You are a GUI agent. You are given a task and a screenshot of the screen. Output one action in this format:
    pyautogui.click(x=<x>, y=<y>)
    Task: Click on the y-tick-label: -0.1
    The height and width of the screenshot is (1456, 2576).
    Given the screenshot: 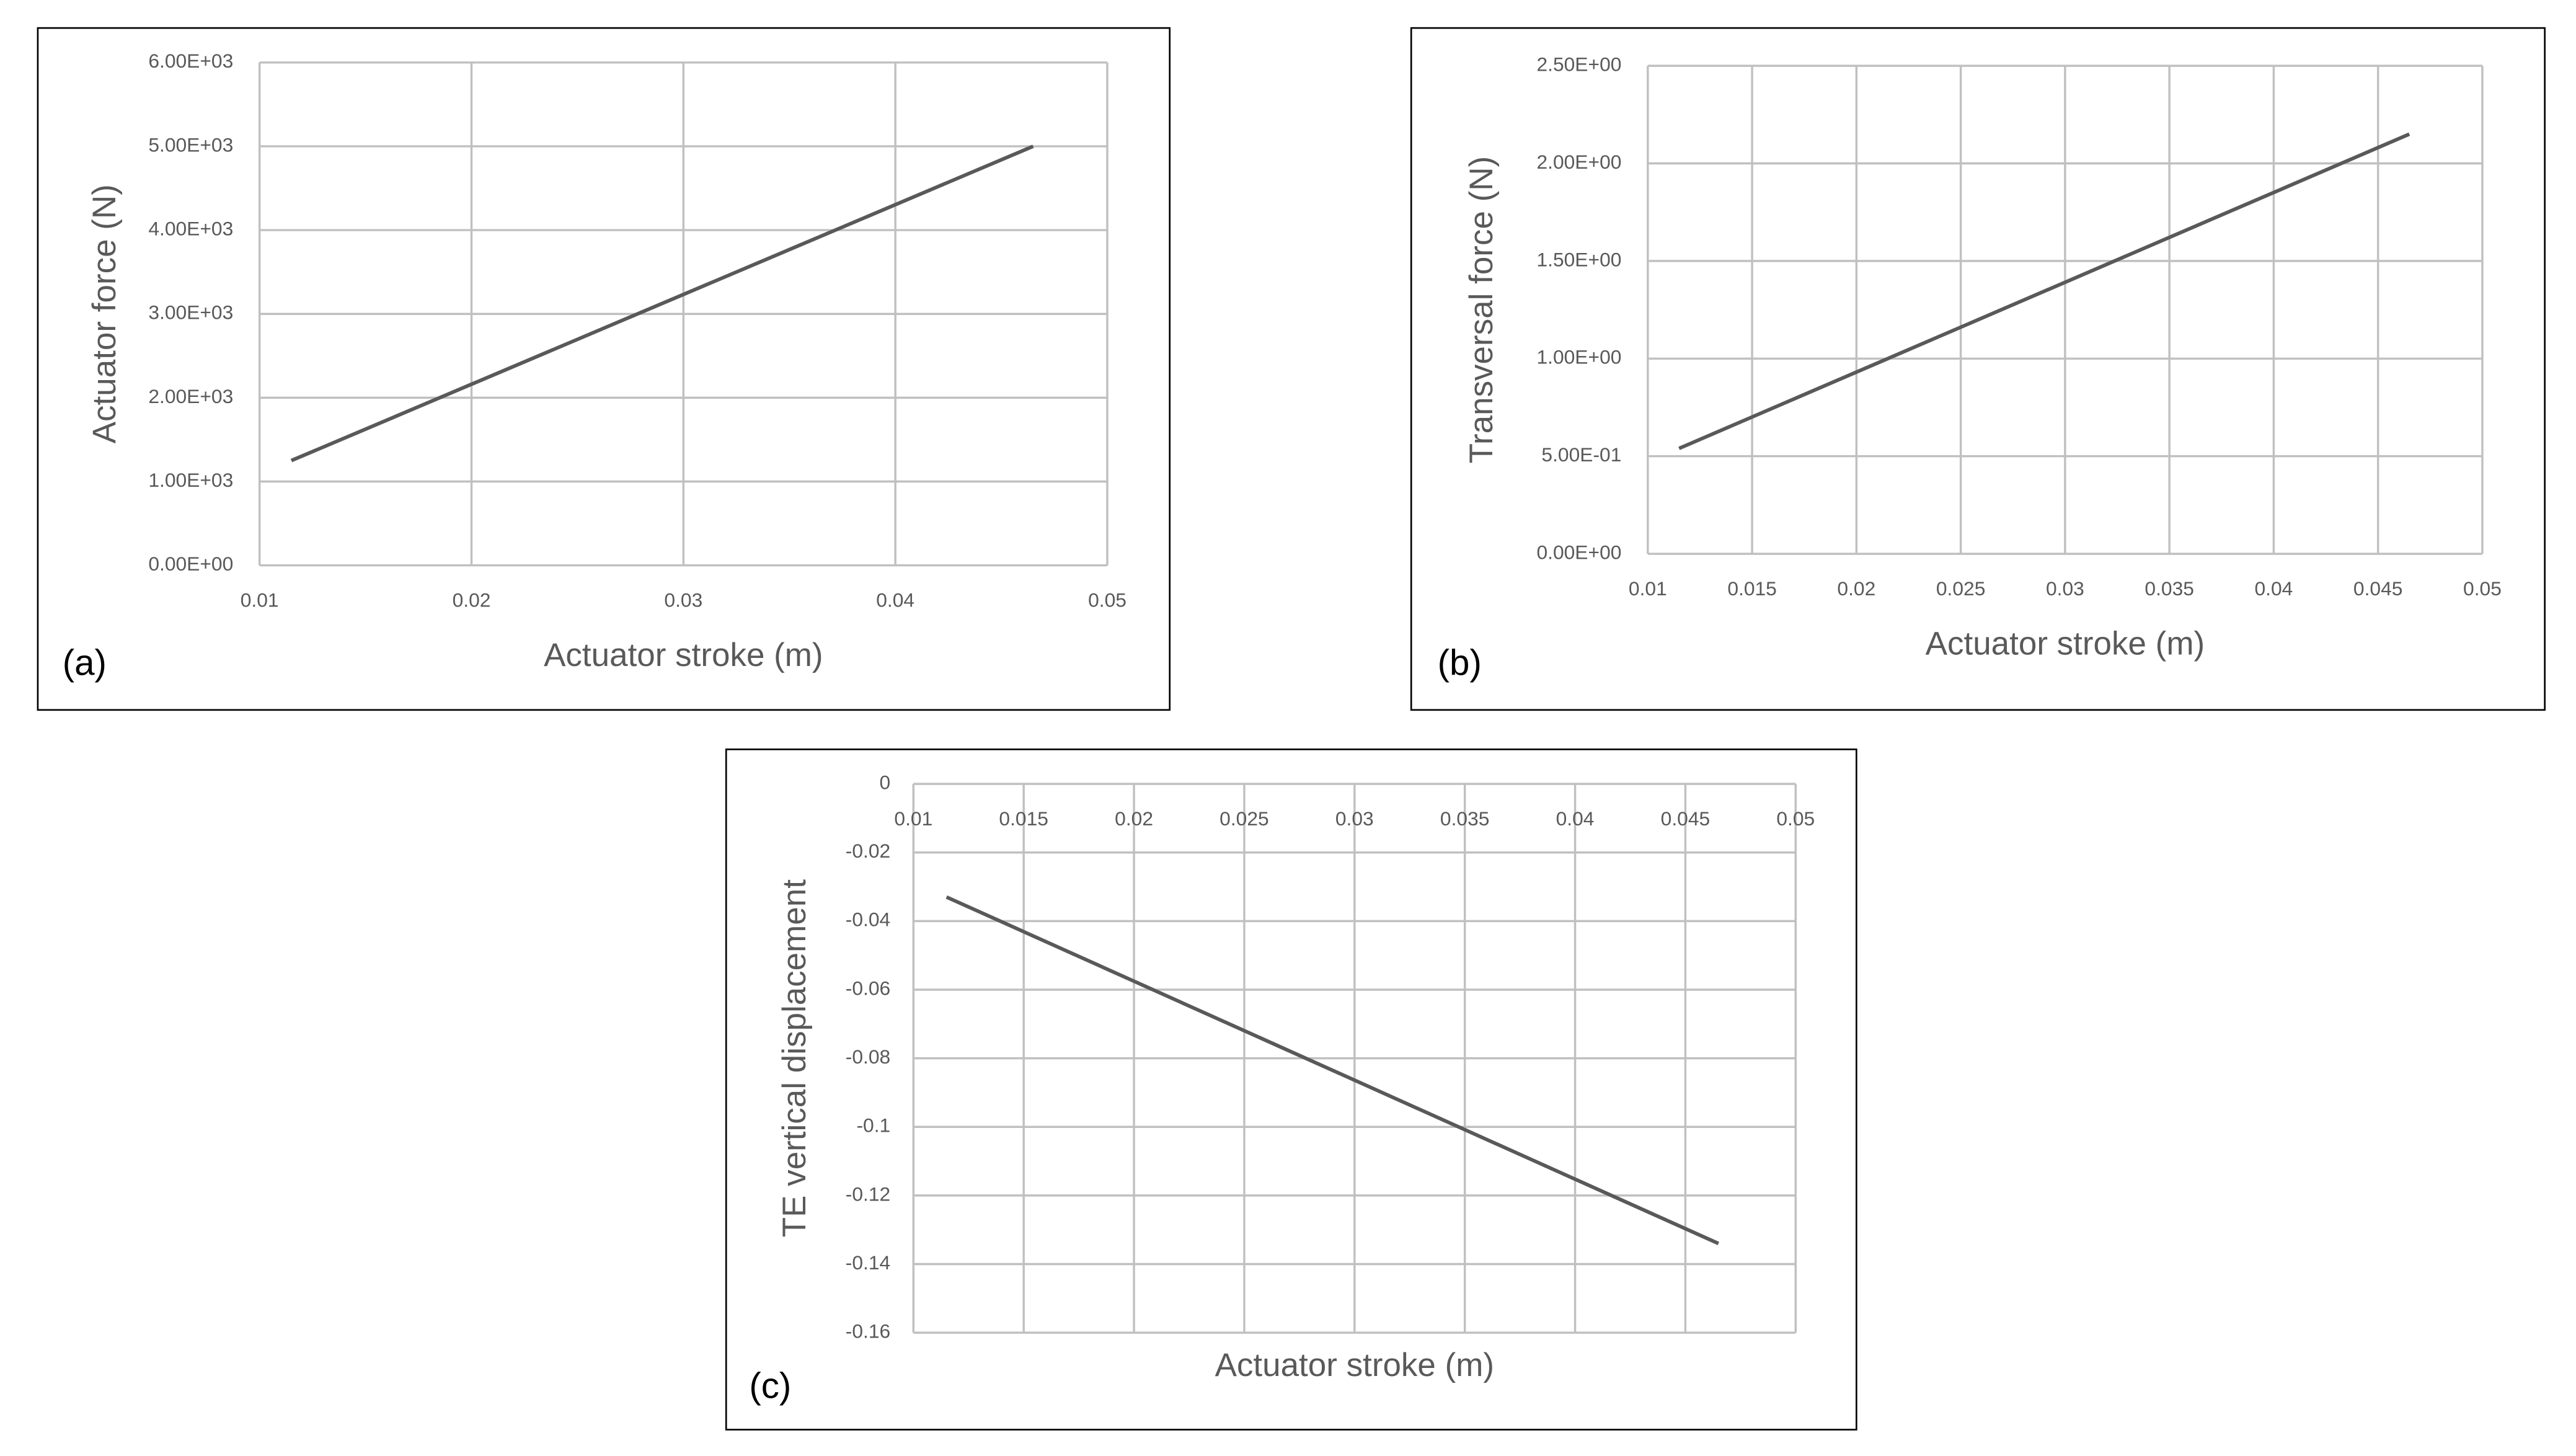 What is the action you would take?
    pyautogui.click(x=873, y=1126)
    